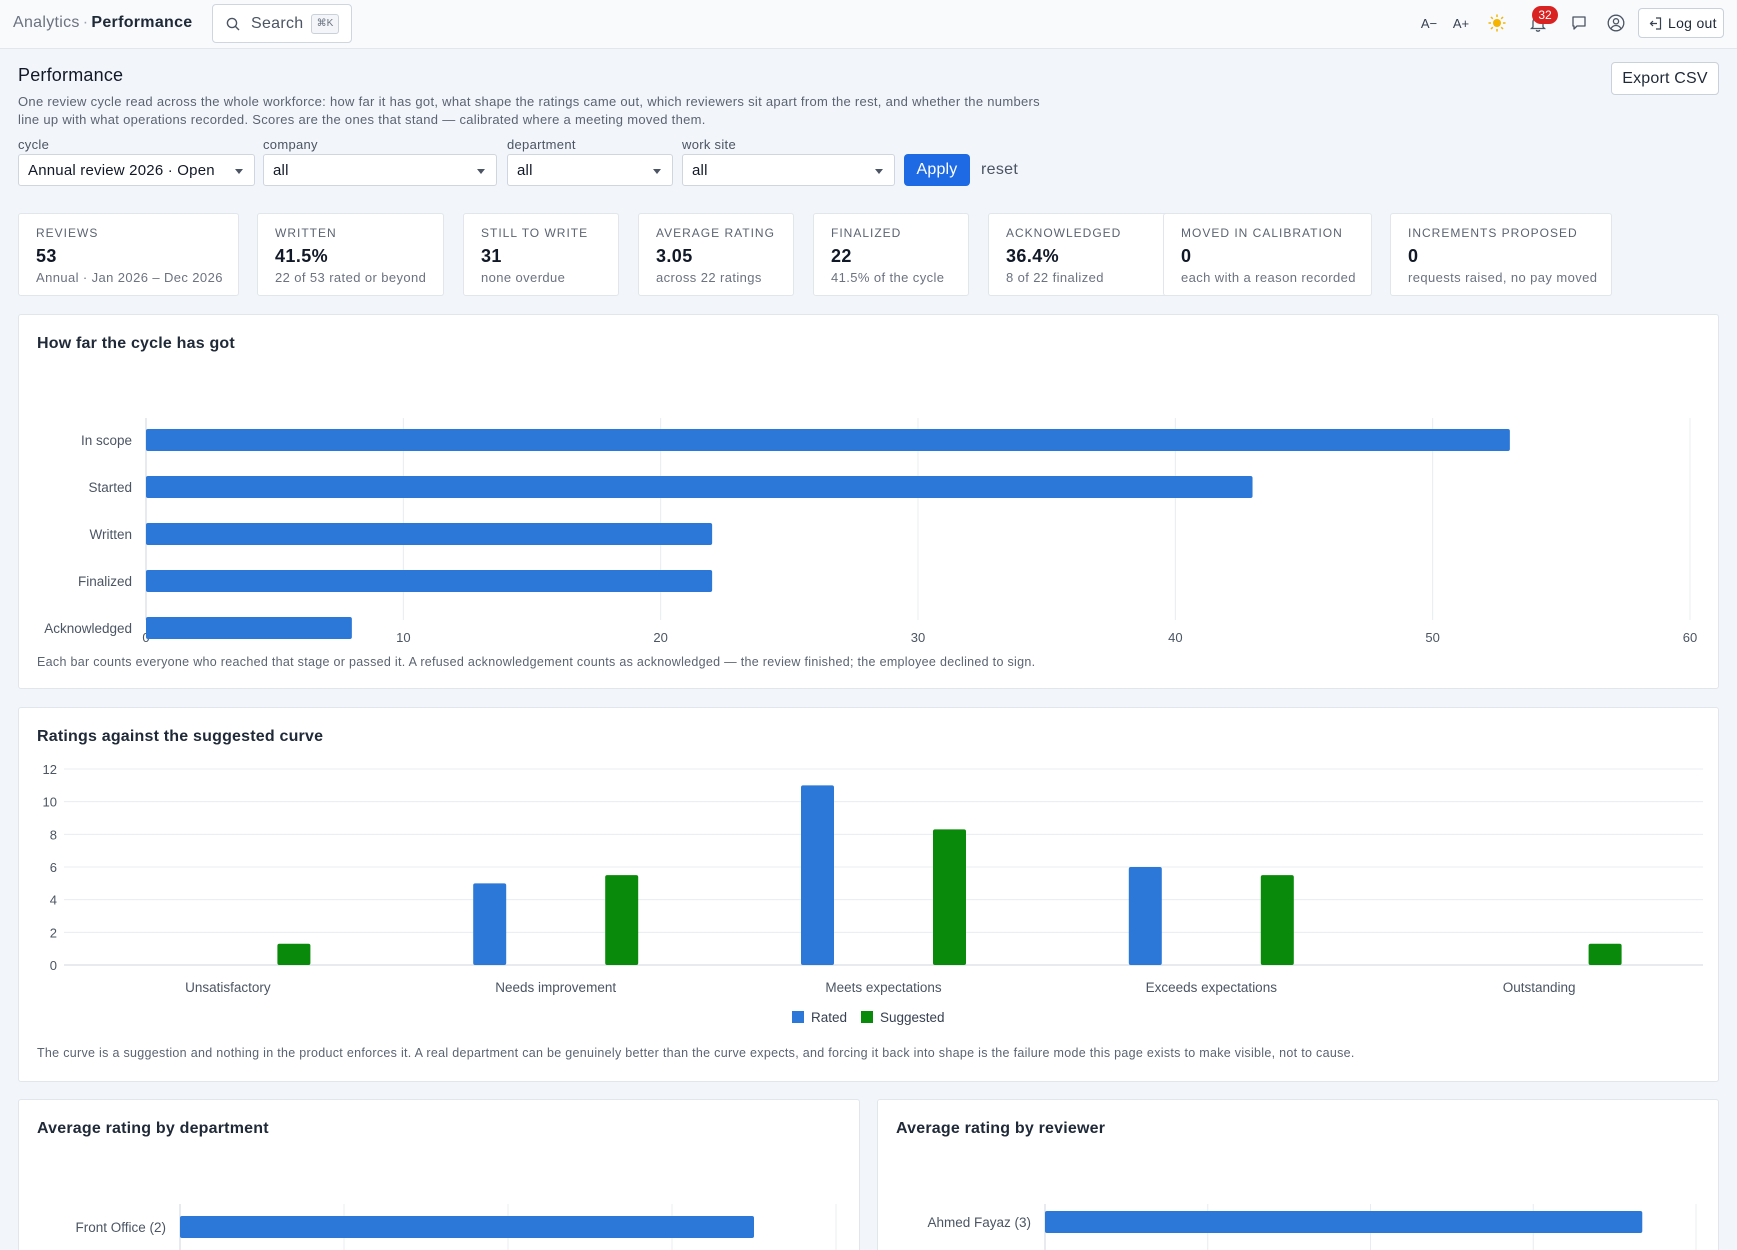  I want to click on y-tick-label: 12, so click(50, 769).